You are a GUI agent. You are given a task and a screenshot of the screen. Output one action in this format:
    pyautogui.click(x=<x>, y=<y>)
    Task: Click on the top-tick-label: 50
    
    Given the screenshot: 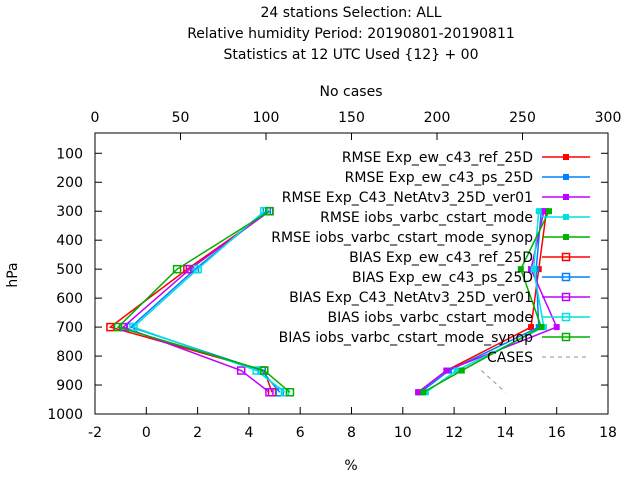 What is the action you would take?
    pyautogui.click(x=181, y=118)
    